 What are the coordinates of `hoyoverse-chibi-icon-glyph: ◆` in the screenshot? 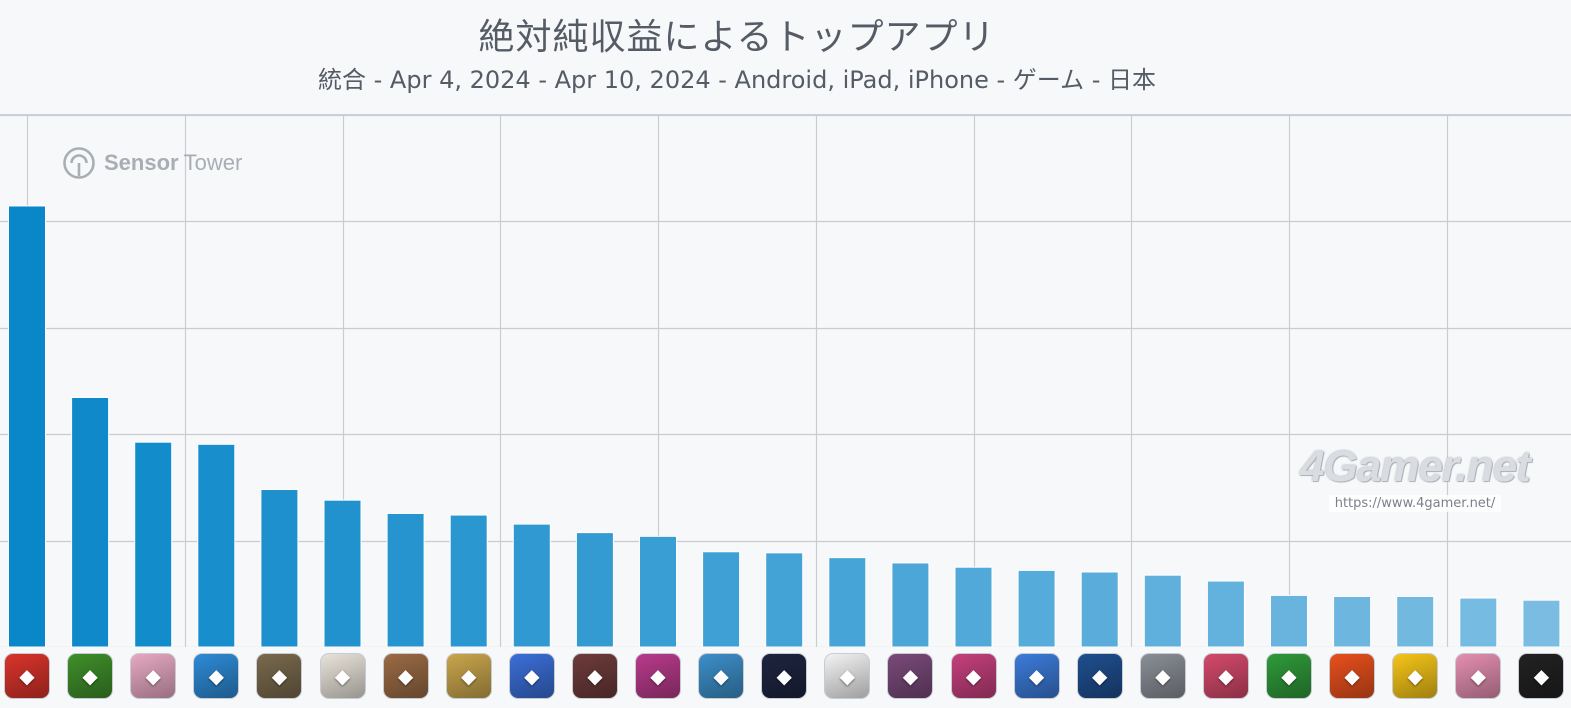 It's located at (342, 676).